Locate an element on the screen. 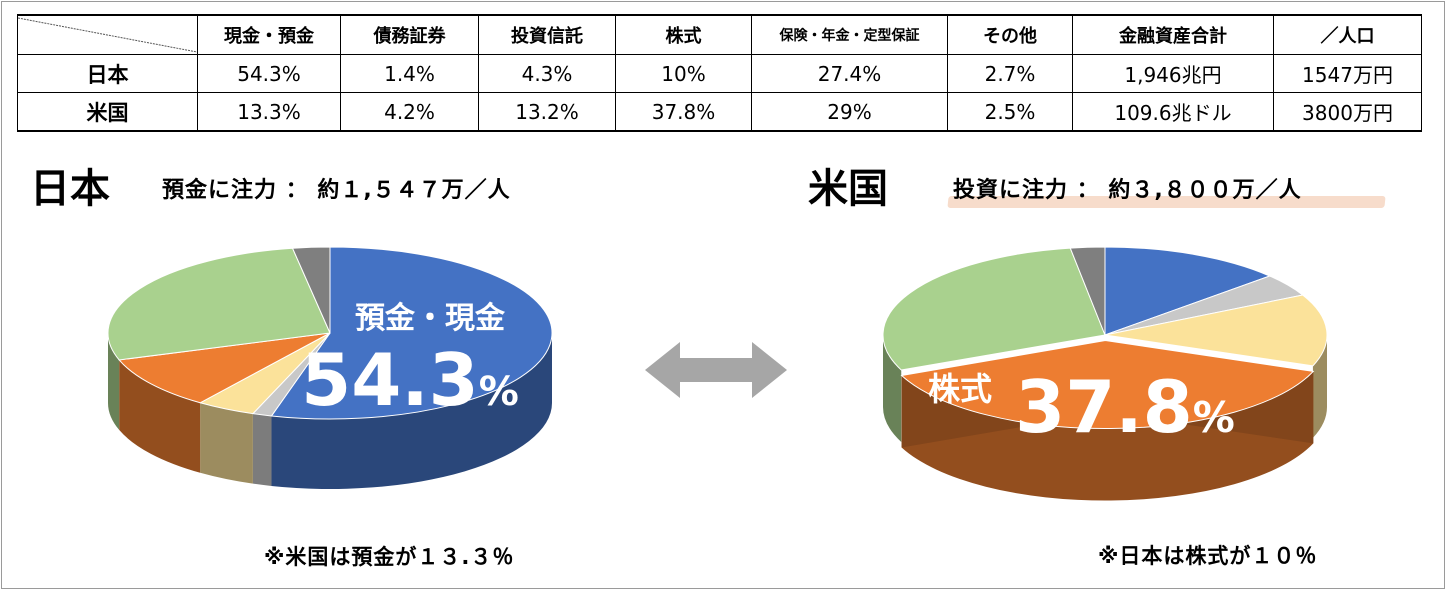 The width and height of the screenshot is (1448, 592). table-cell: 27.4% is located at coordinates (849, 73).